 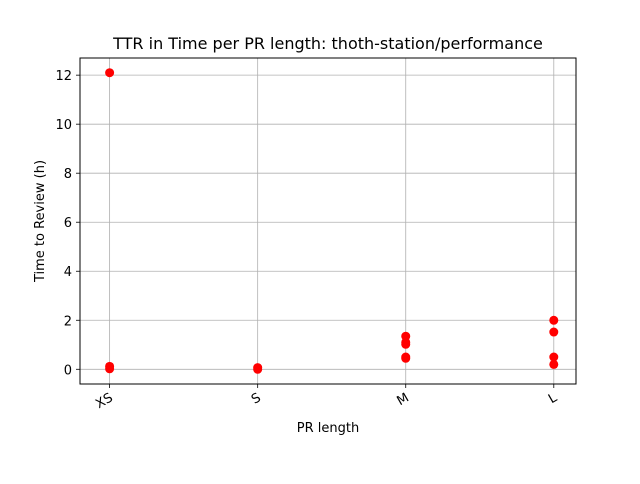 I want to click on y-tick-label: 2, so click(x=68, y=321).